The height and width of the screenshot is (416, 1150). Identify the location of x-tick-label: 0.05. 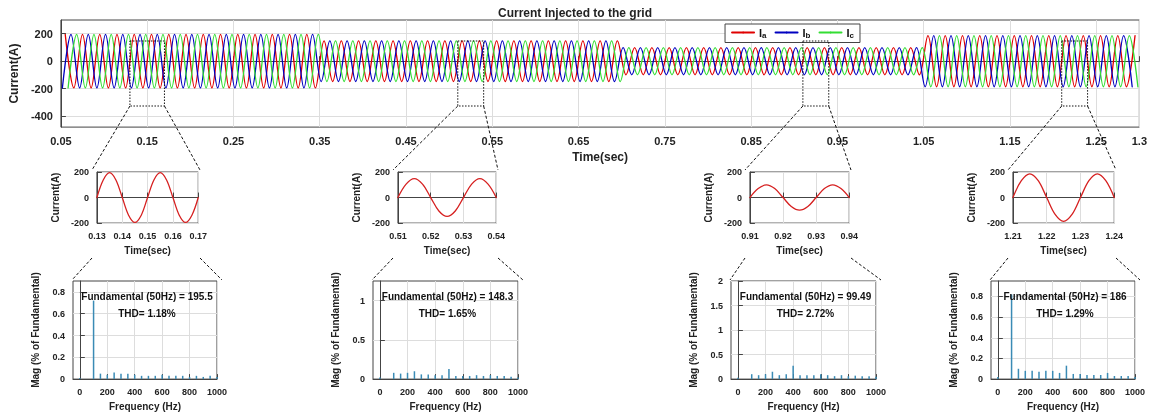
(61, 140).